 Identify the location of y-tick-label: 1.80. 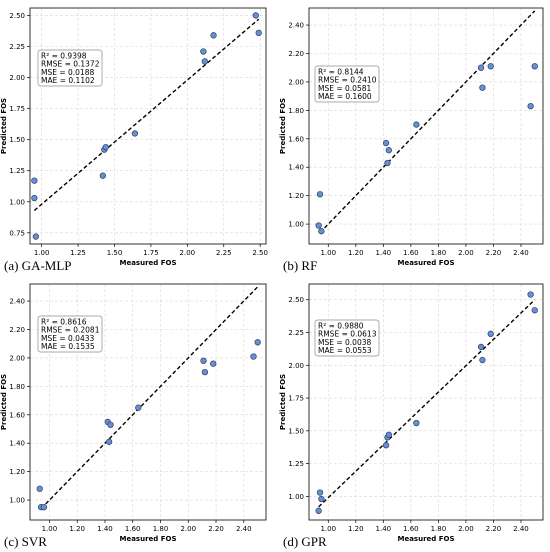
(296, 111).